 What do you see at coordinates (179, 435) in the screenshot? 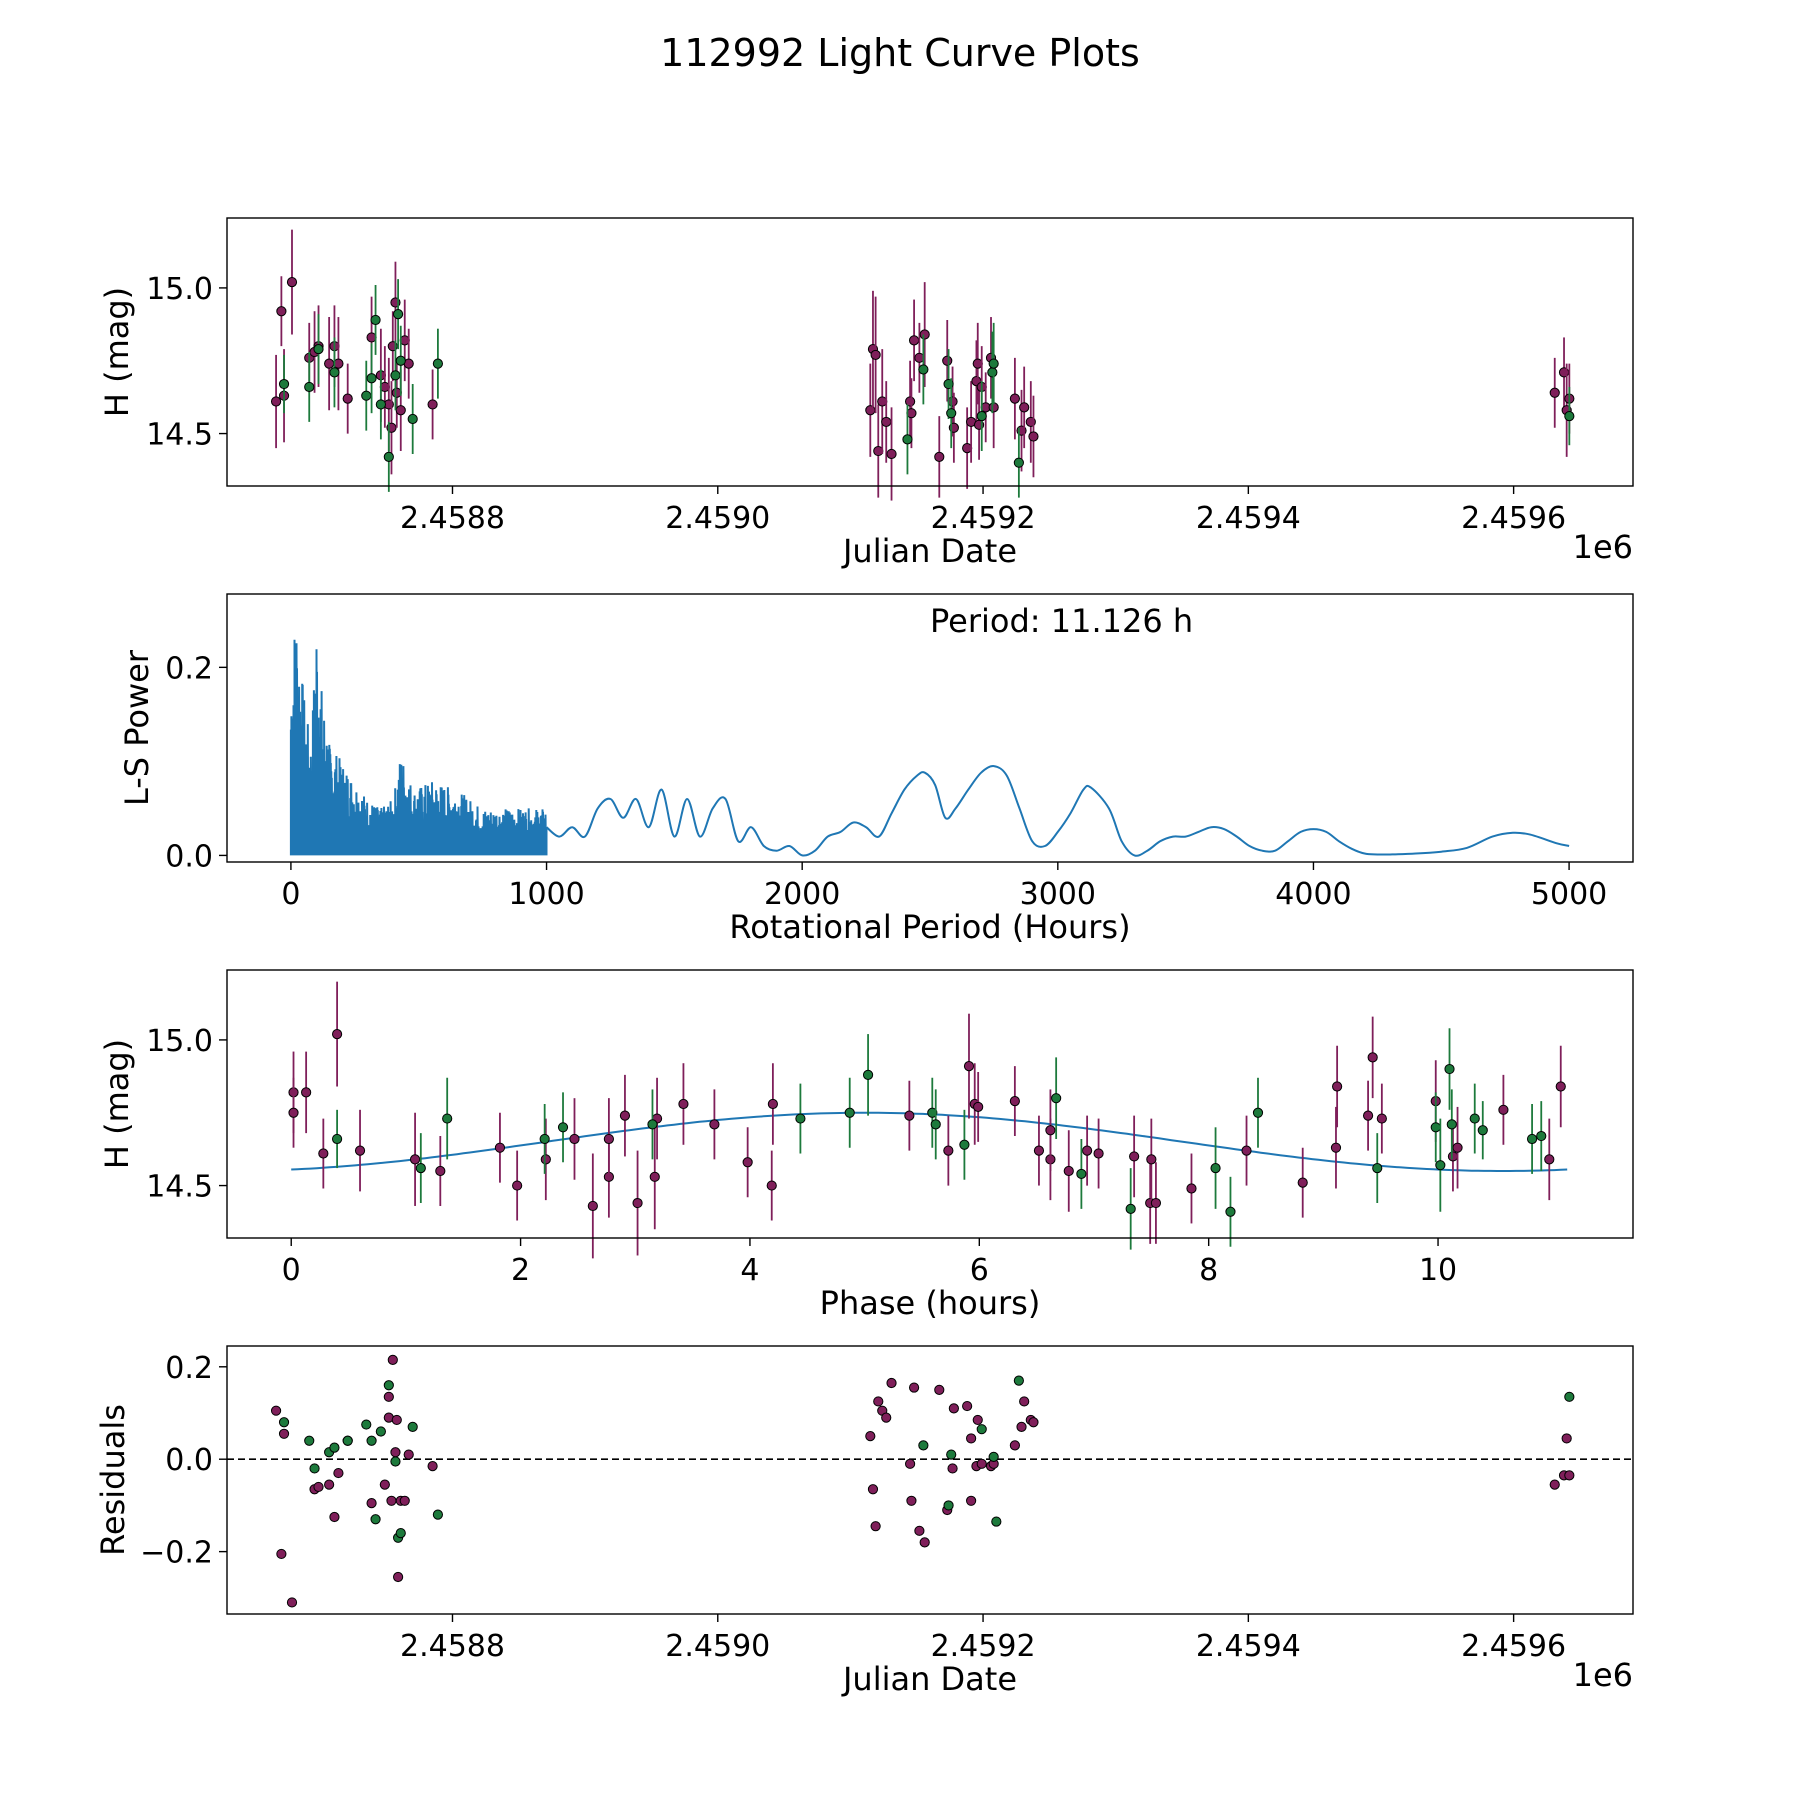
I see `0-y-tick-label: 14.5` at bounding box center [179, 435].